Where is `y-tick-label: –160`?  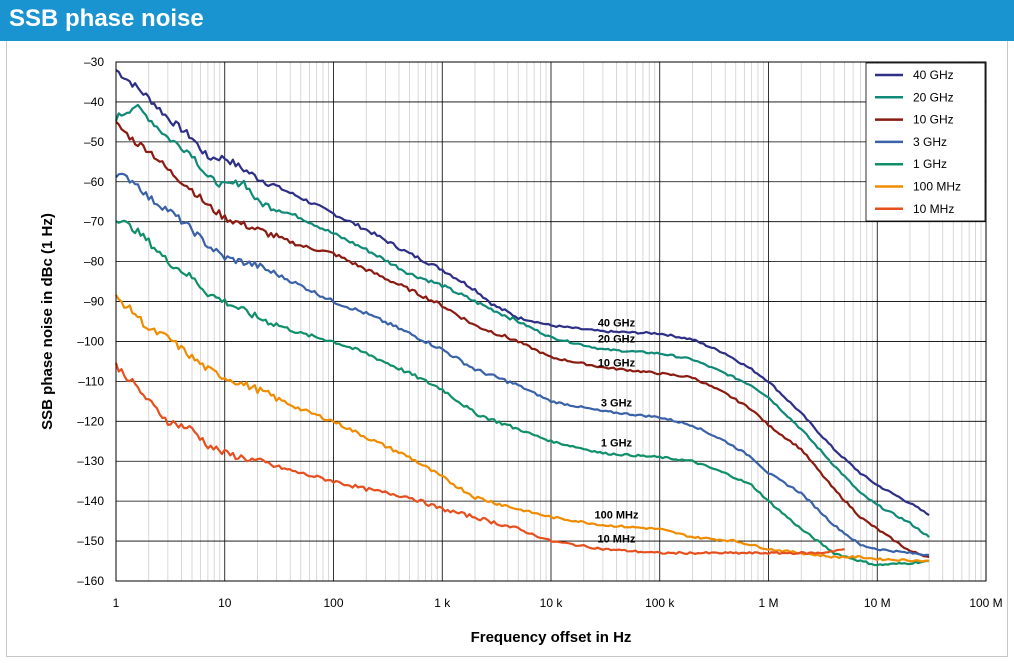
y-tick-label: –160 is located at coordinates (90, 581).